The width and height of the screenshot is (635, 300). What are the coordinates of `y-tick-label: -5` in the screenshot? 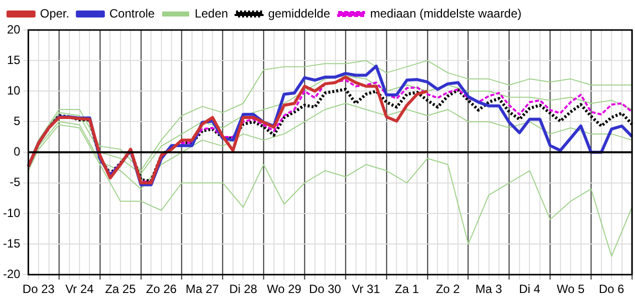 It's located at (15, 182).